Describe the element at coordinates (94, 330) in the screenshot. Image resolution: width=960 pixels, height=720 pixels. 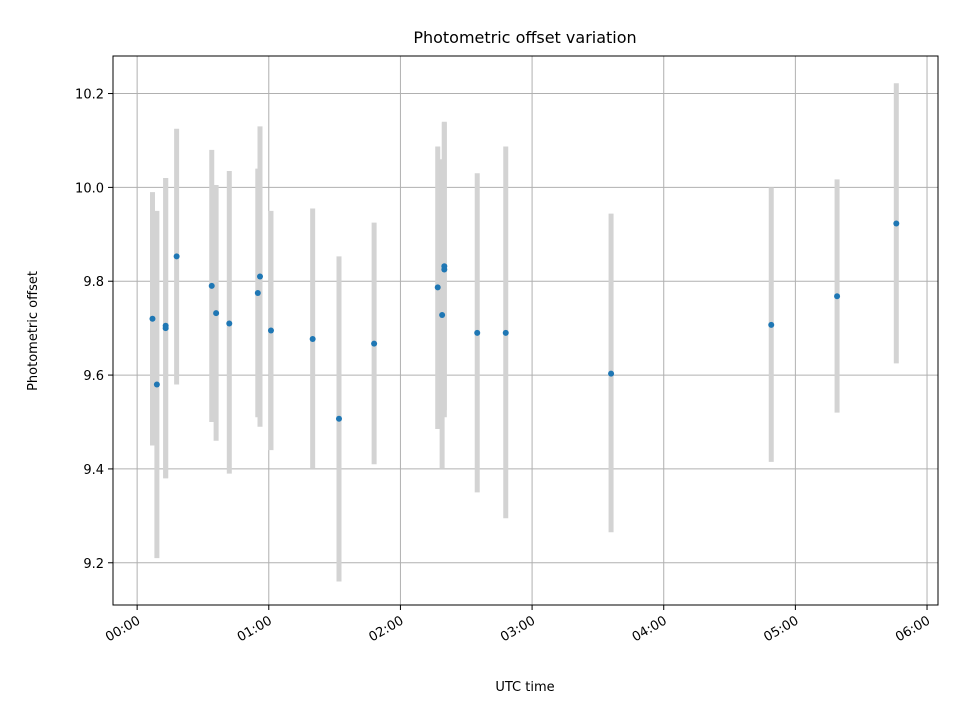
I see `y-axis-ticks: 9.2 9.4 9.6 9.8 10.0 10.2` at that location.